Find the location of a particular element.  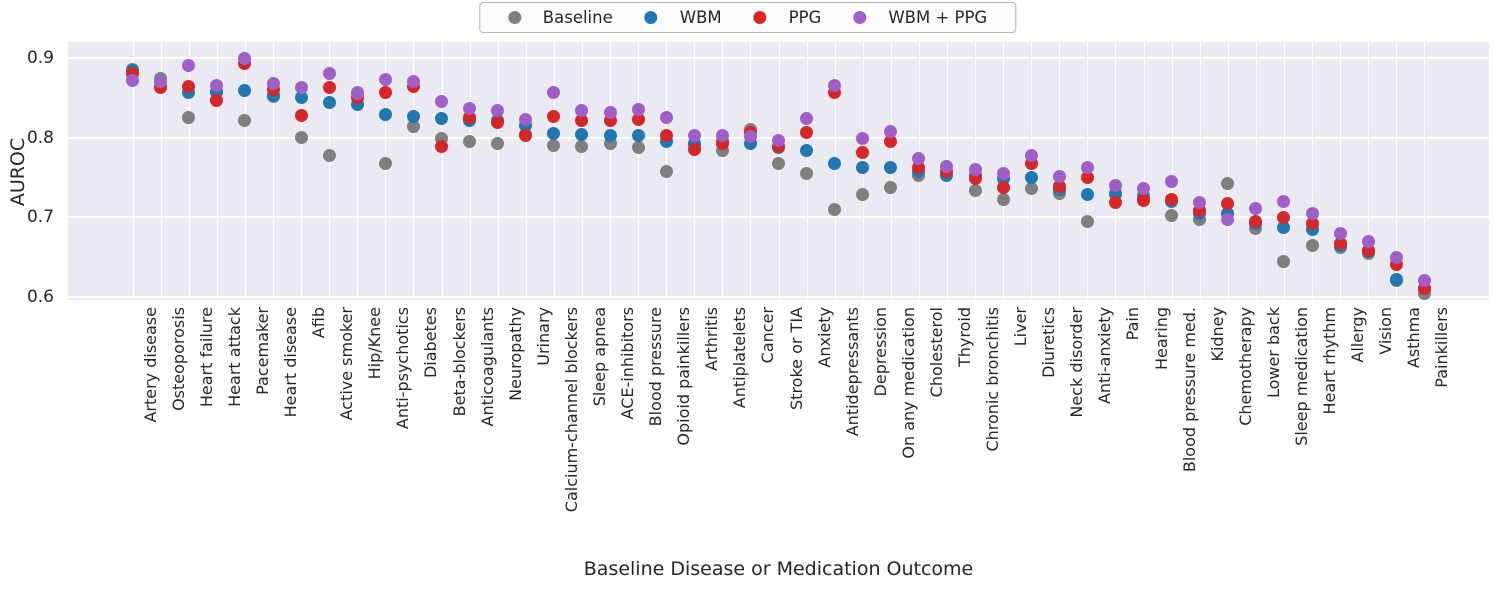

x-tick-label: Heart rhythm is located at coordinates (1330, 361).